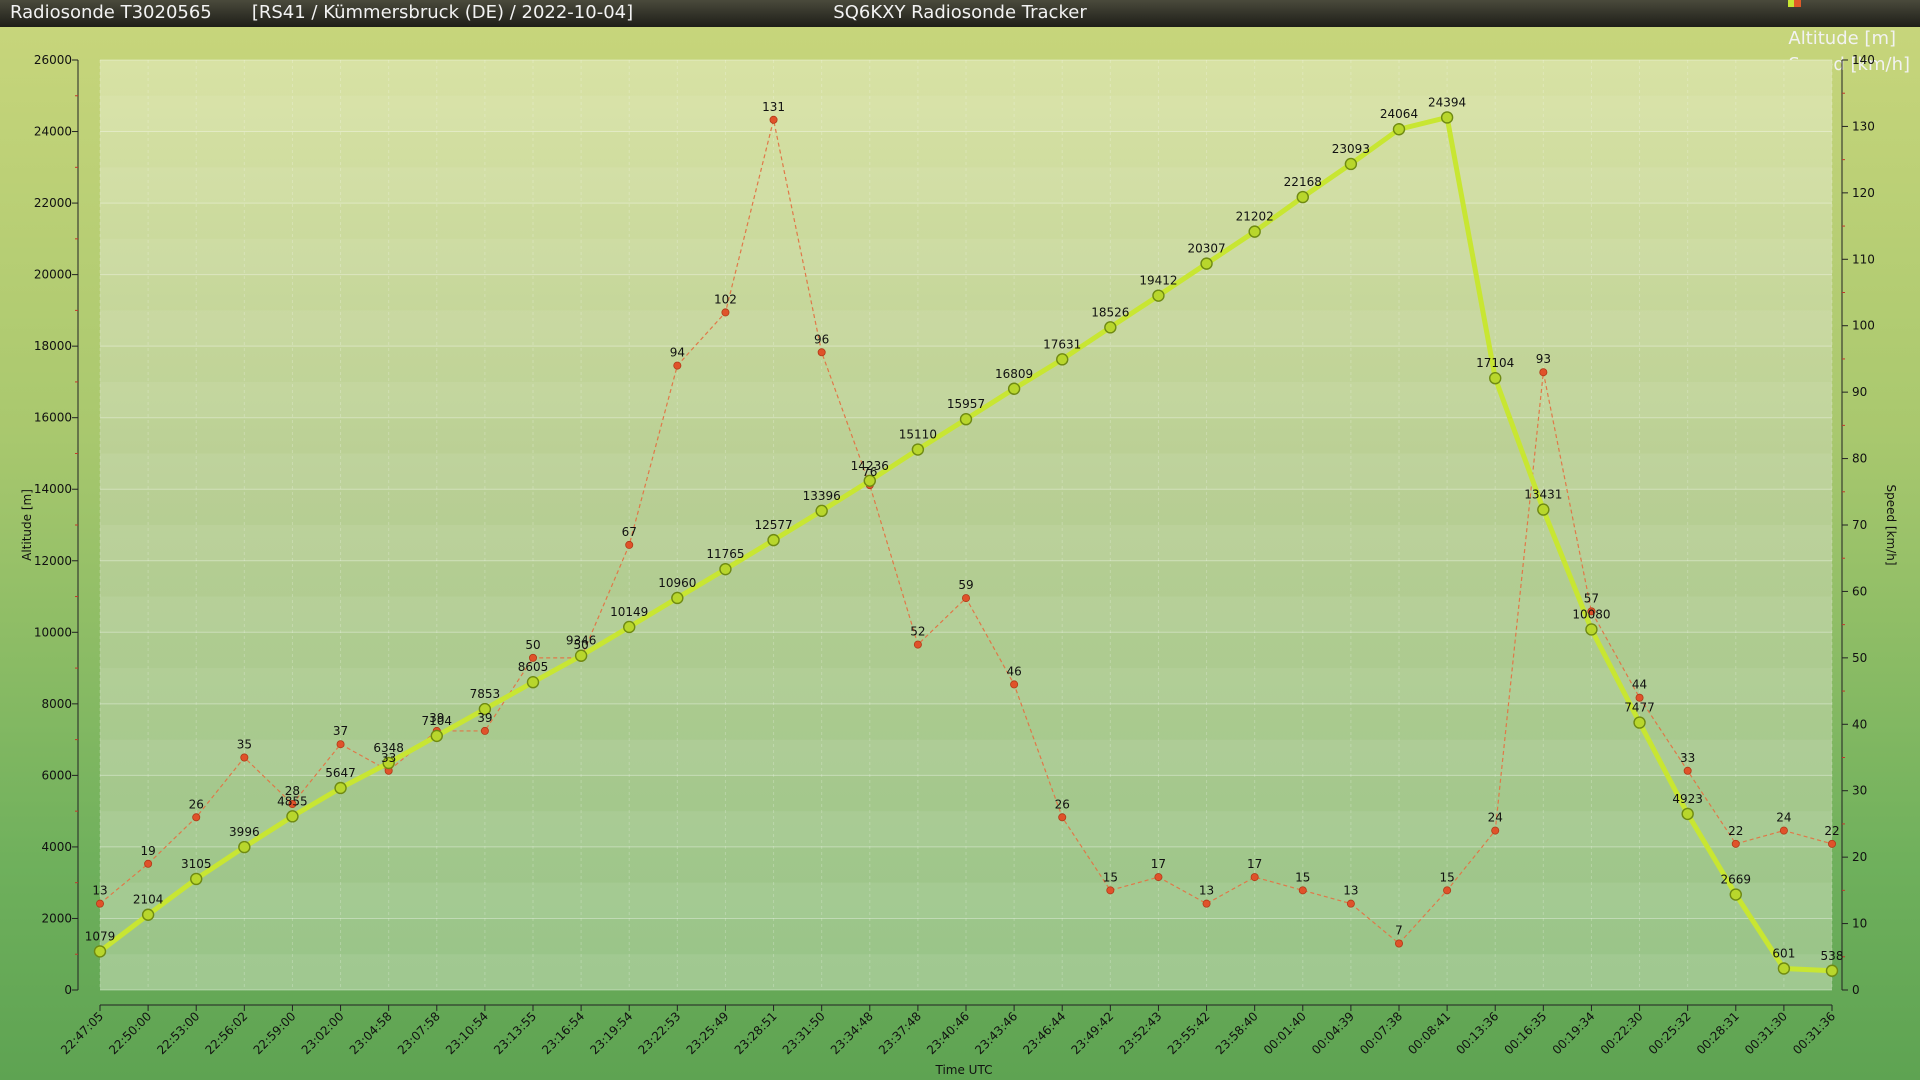  What do you see at coordinates (756, 1033) in the screenshot?
I see `x-tick-label: 23:28:51` at bounding box center [756, 1033].